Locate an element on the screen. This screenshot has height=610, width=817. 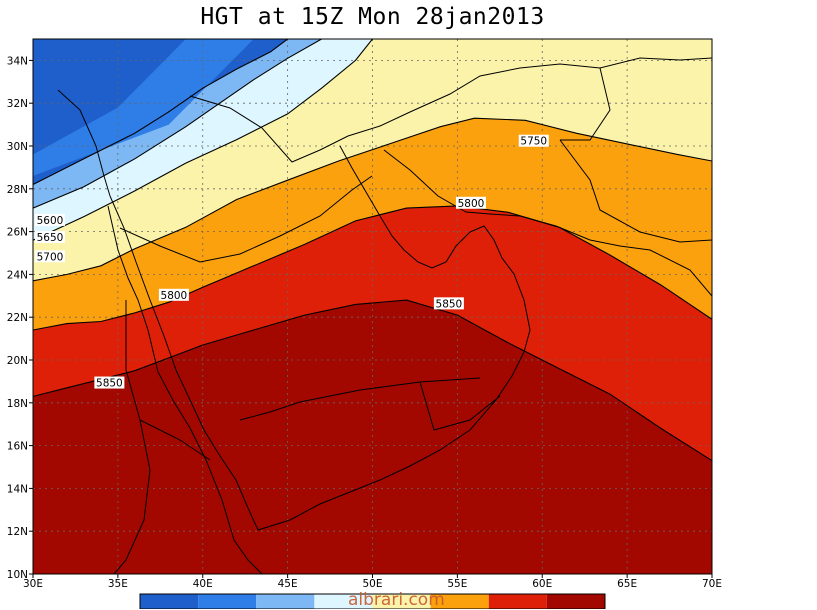
x-tick-label: 70E is located at coordinates (712, 584).